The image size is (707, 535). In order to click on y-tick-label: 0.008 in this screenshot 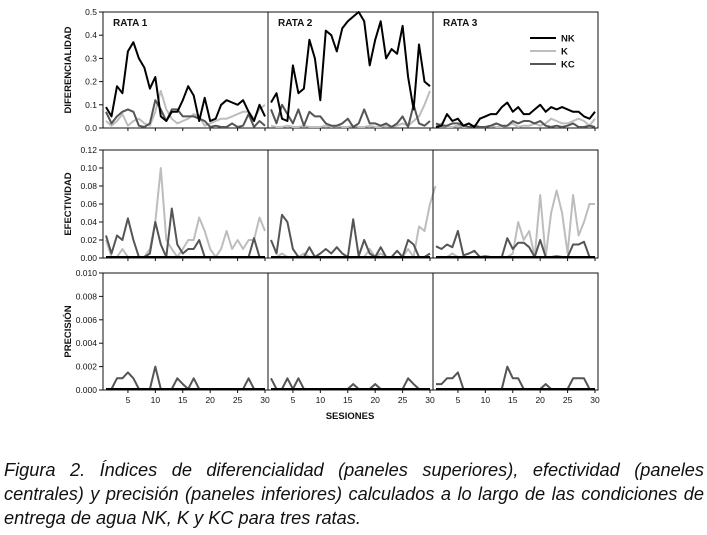, I will do `click(87, 296)`.